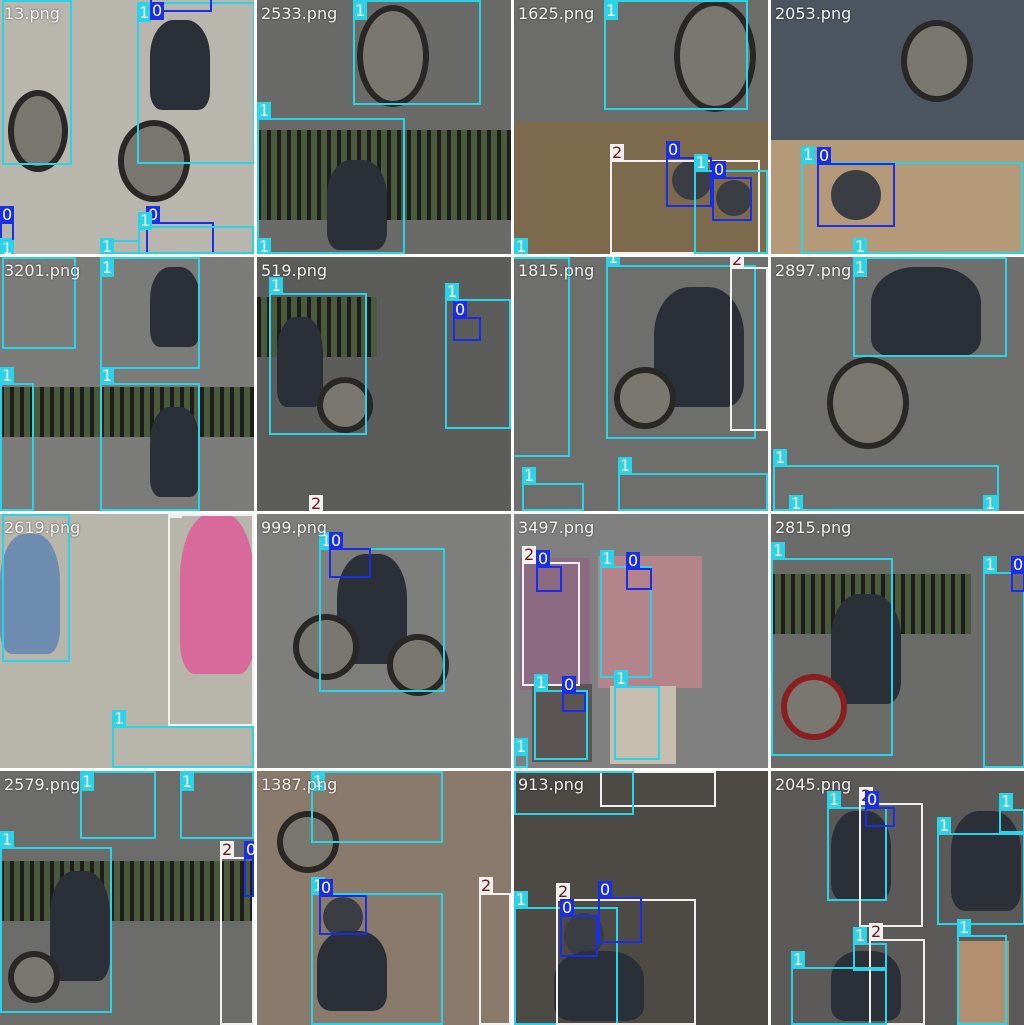 This screenshot has width=1024, height=1025. I want to click on tile-label: 3201.png, so click(42, 270).